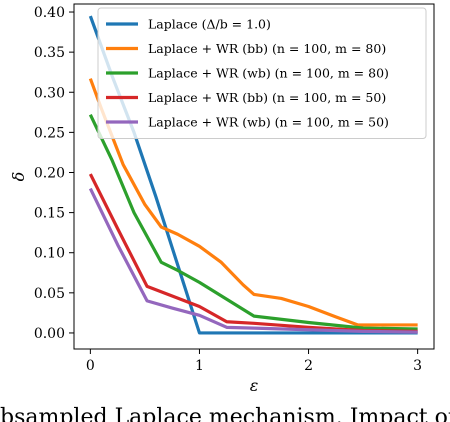  What do you see at coordinates (49, 173) in the screenshot?
I see `y-tick-label: 0.20` at bounding box center [49, 173].